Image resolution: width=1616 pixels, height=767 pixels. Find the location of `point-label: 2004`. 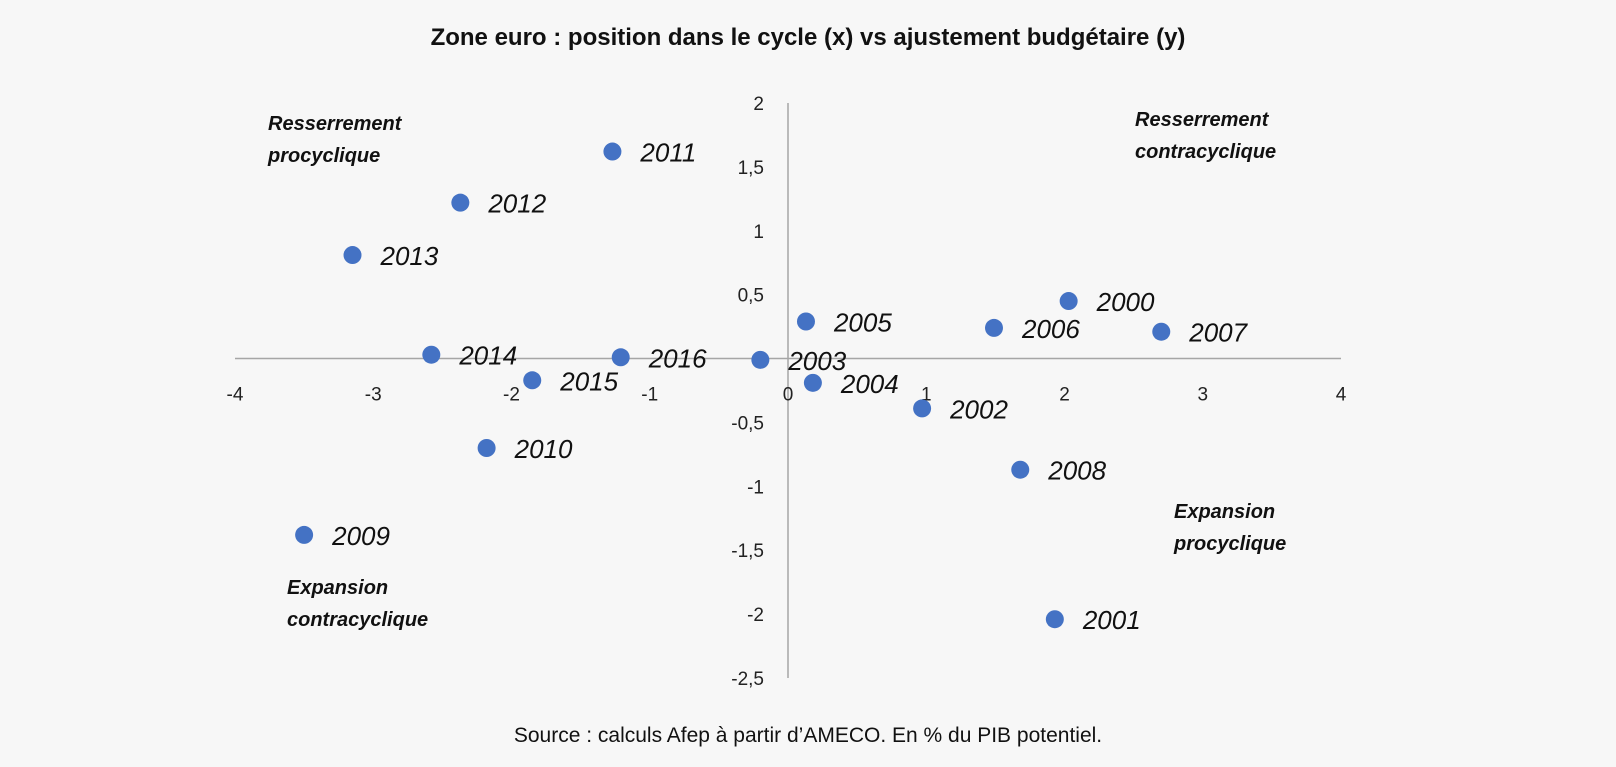

point-label: 2004 is located at coordinates (869, 384).